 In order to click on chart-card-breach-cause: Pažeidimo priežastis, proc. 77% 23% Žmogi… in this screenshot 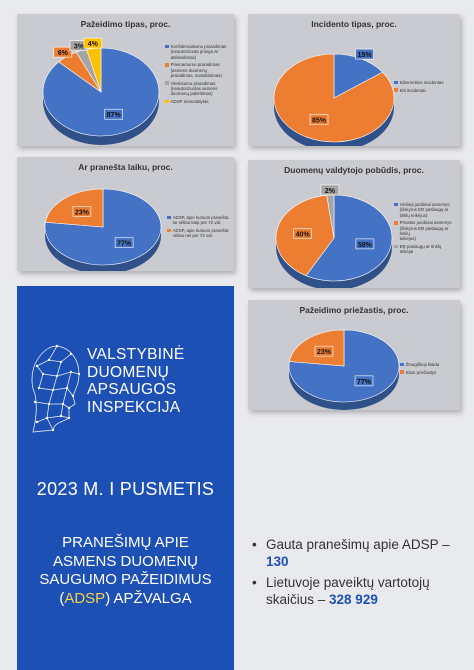, I will do `click(354, 355)`.